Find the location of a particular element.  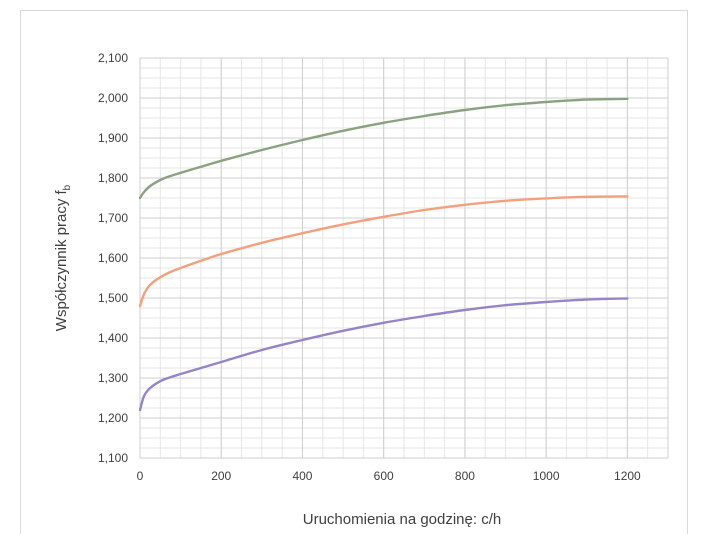

y-tick-label: 1,100 is located at coordinates (113, 458).